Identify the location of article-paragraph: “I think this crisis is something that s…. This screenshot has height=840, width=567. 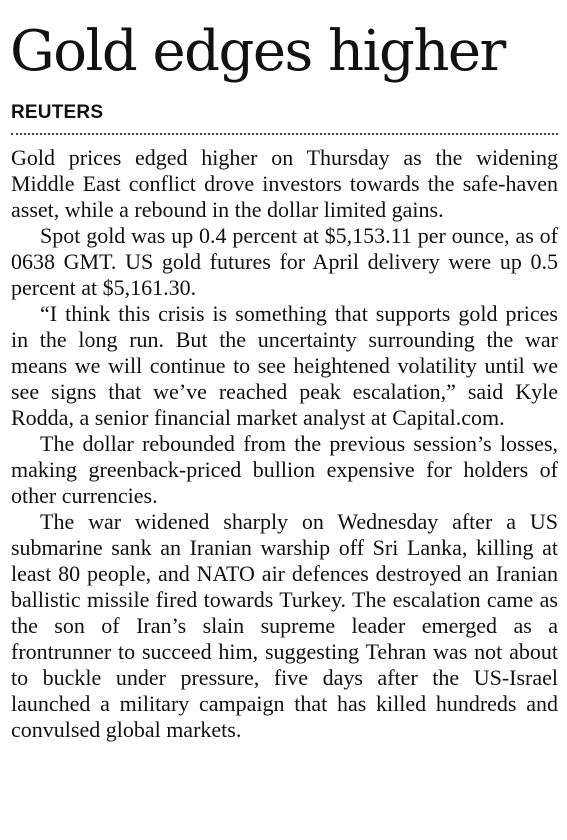
(284, 365).